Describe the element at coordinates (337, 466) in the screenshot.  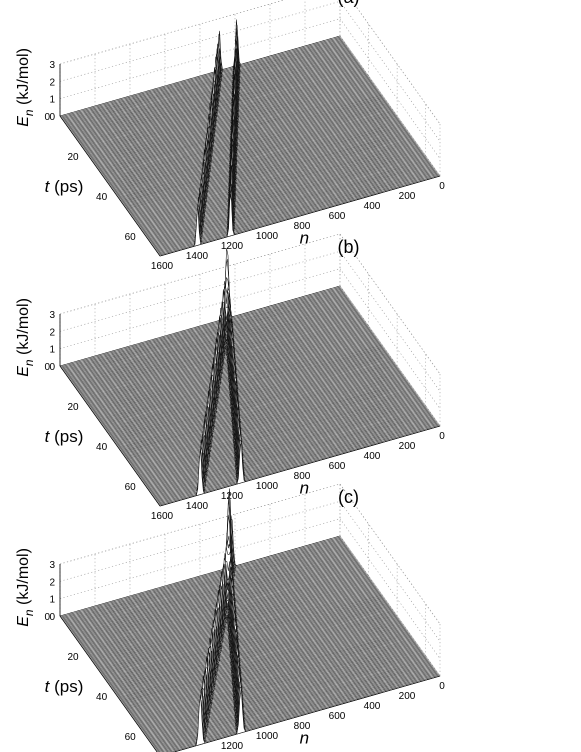
I see `n-tick-label: 600` at that location.